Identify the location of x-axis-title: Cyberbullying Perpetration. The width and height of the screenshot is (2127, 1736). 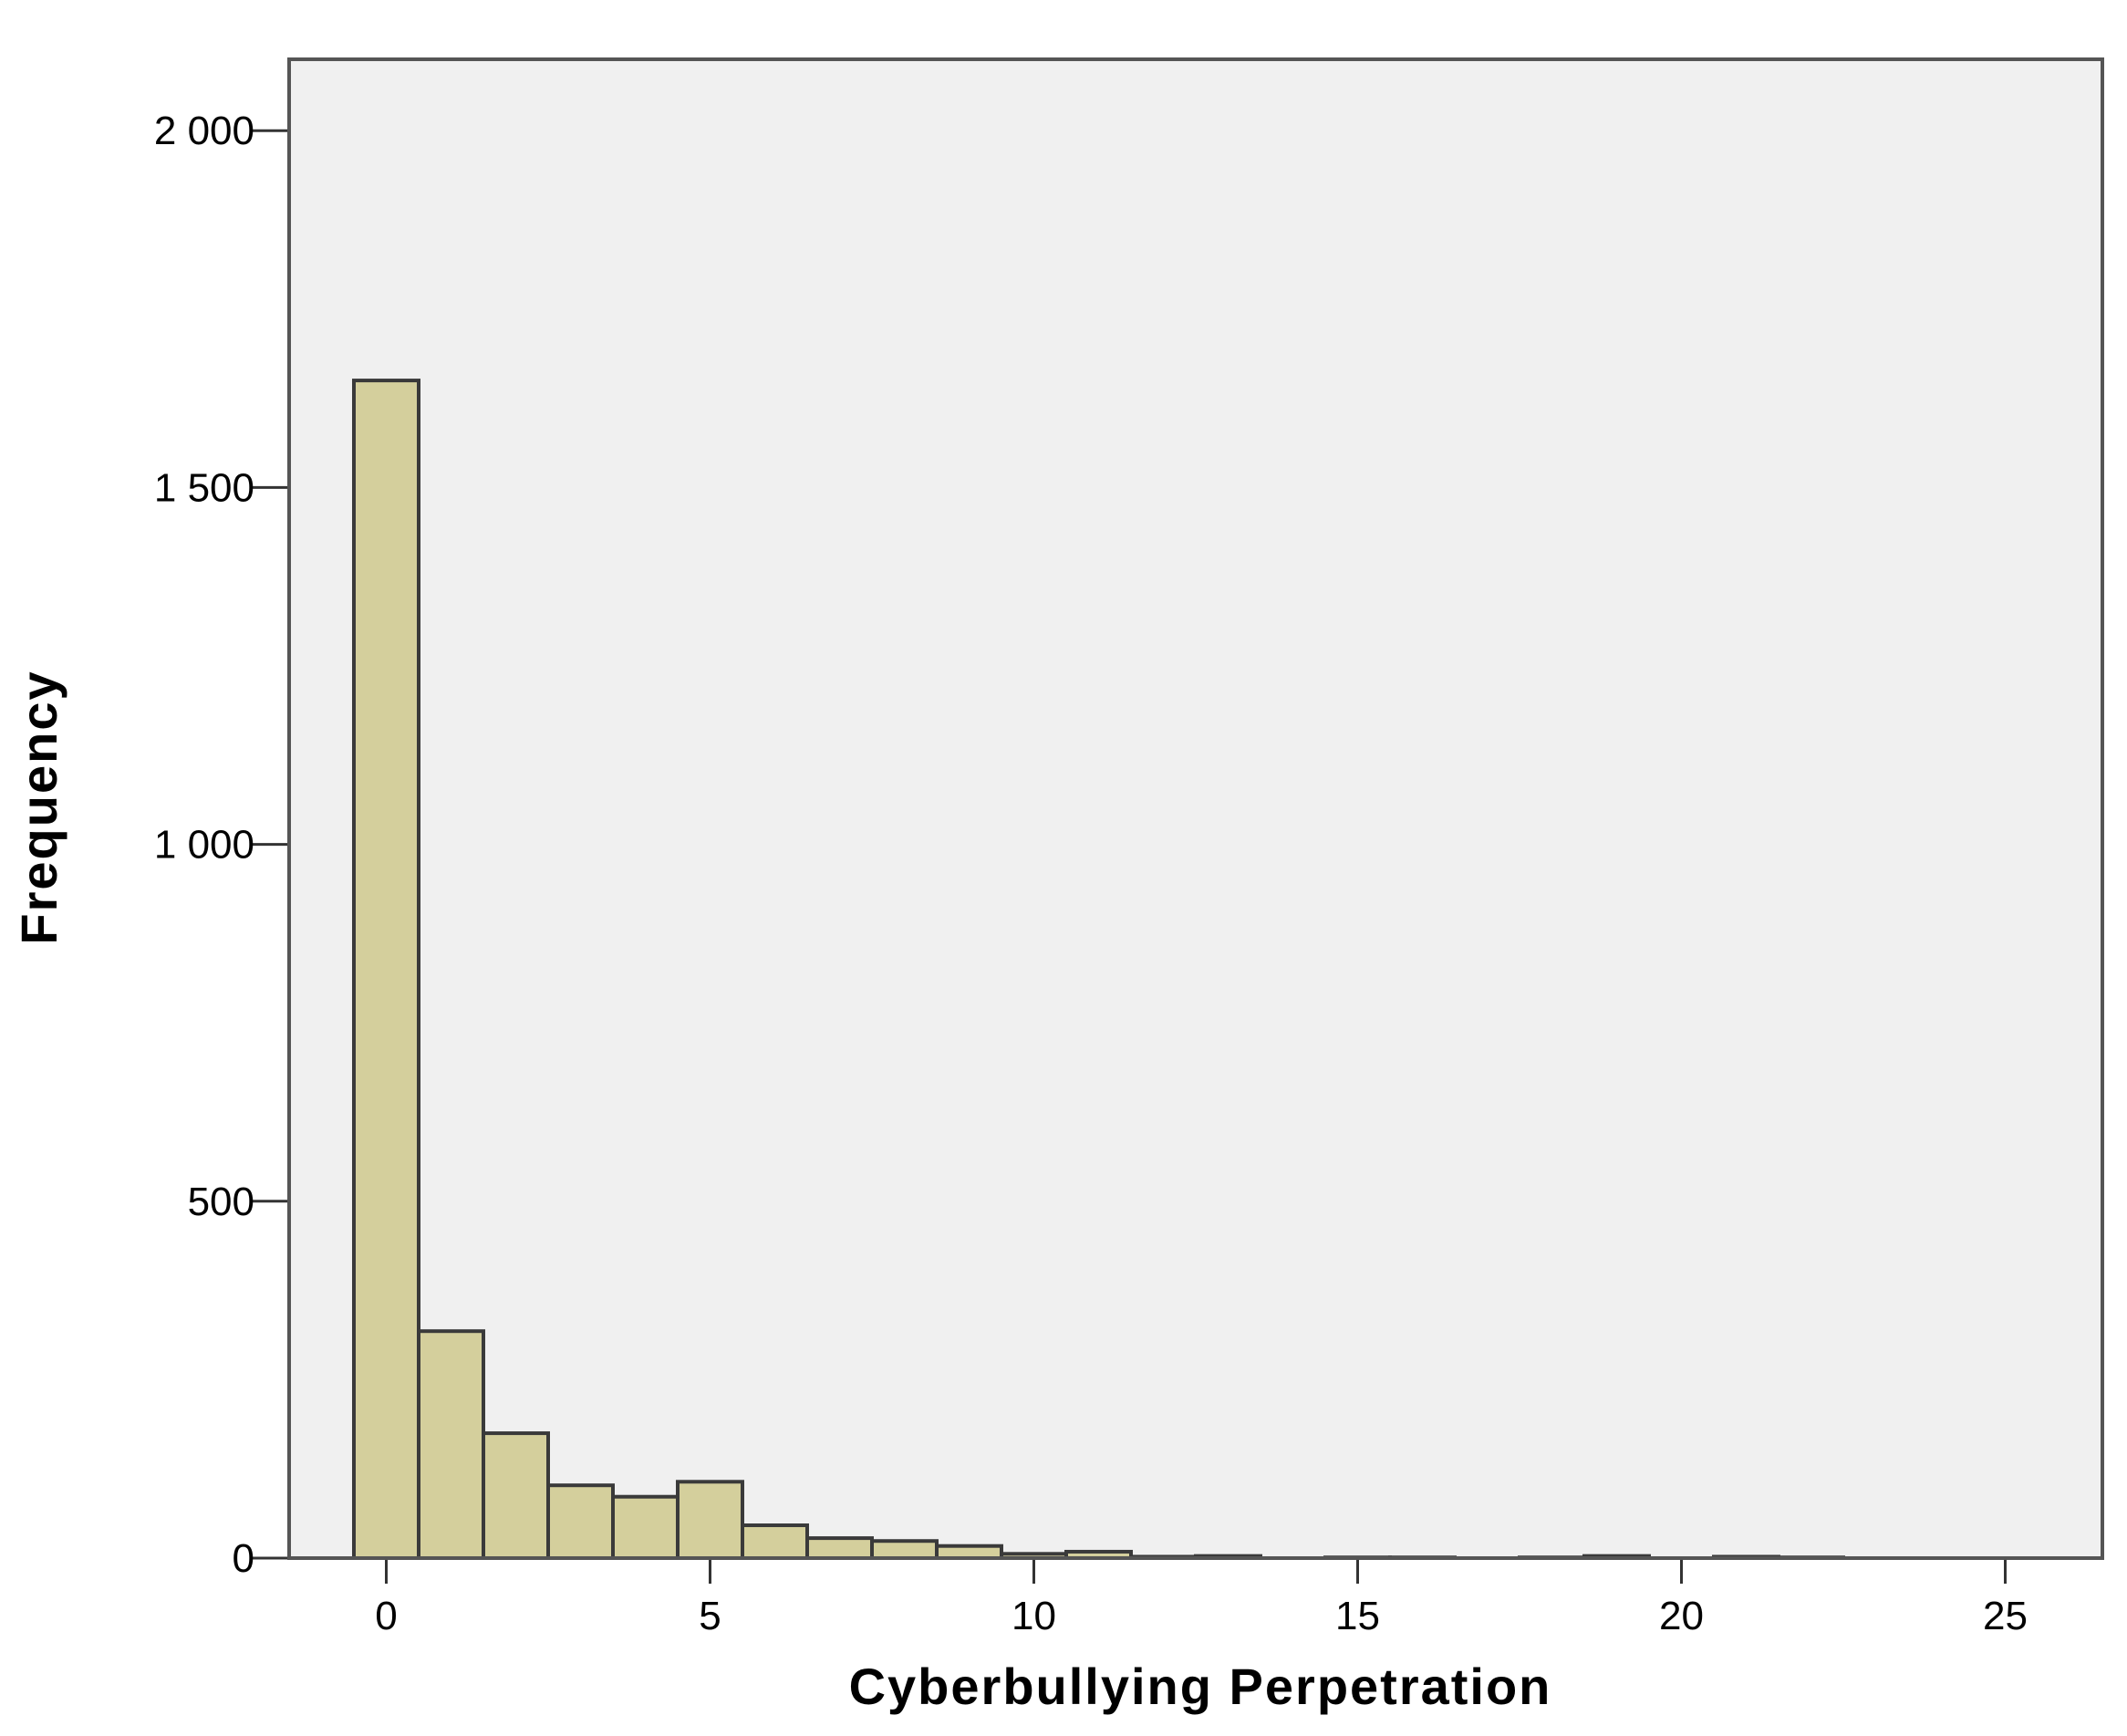
(1200, 1686).